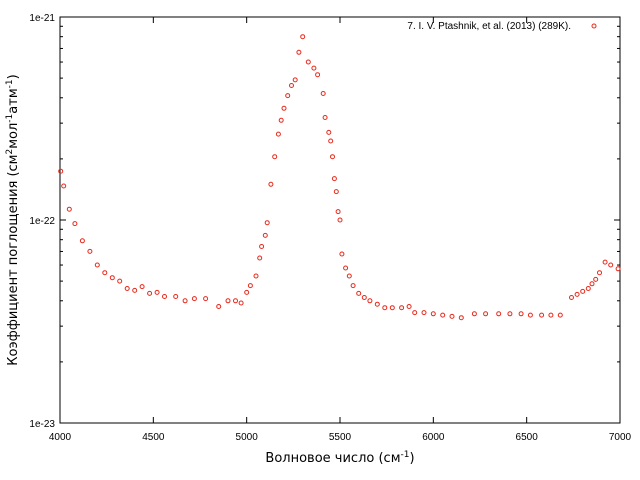  What do you see at coordinates (153, 437) in the screenshot?
I see `x-tick-label: 4500` at bounding box center [153, 437].